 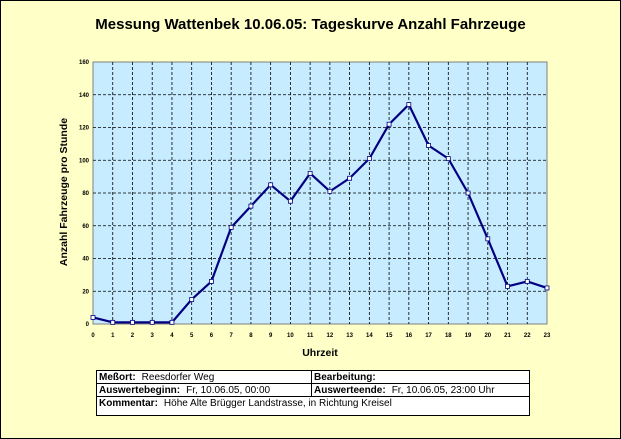 What do you see at coordinates (93, 336) in the screenshot?
I see `x-tick-label: 0` at bounding box center [93, 336].